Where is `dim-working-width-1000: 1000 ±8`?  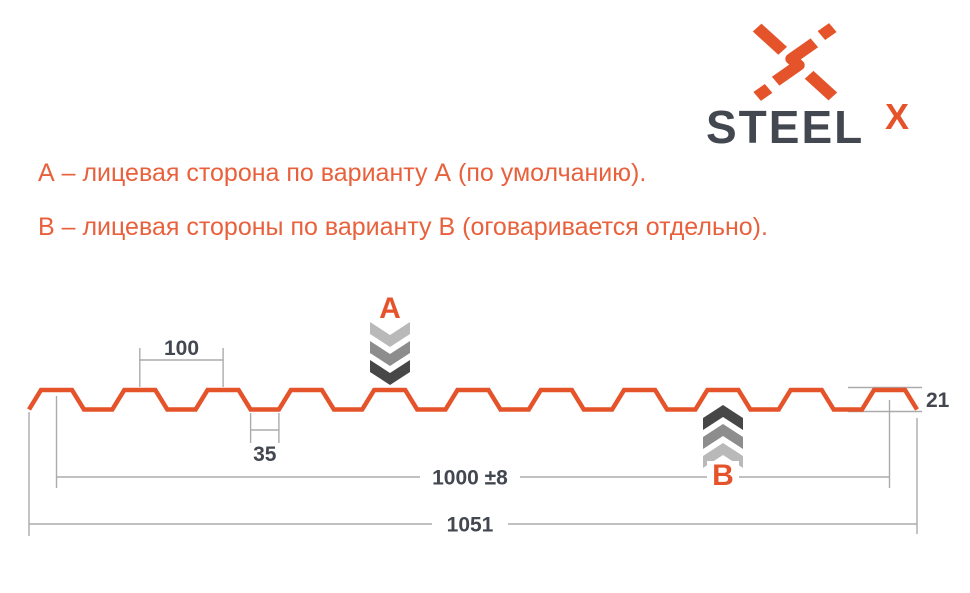 dim-working-width-1000: 1000 ±8 is located at coordinates (473, 443).